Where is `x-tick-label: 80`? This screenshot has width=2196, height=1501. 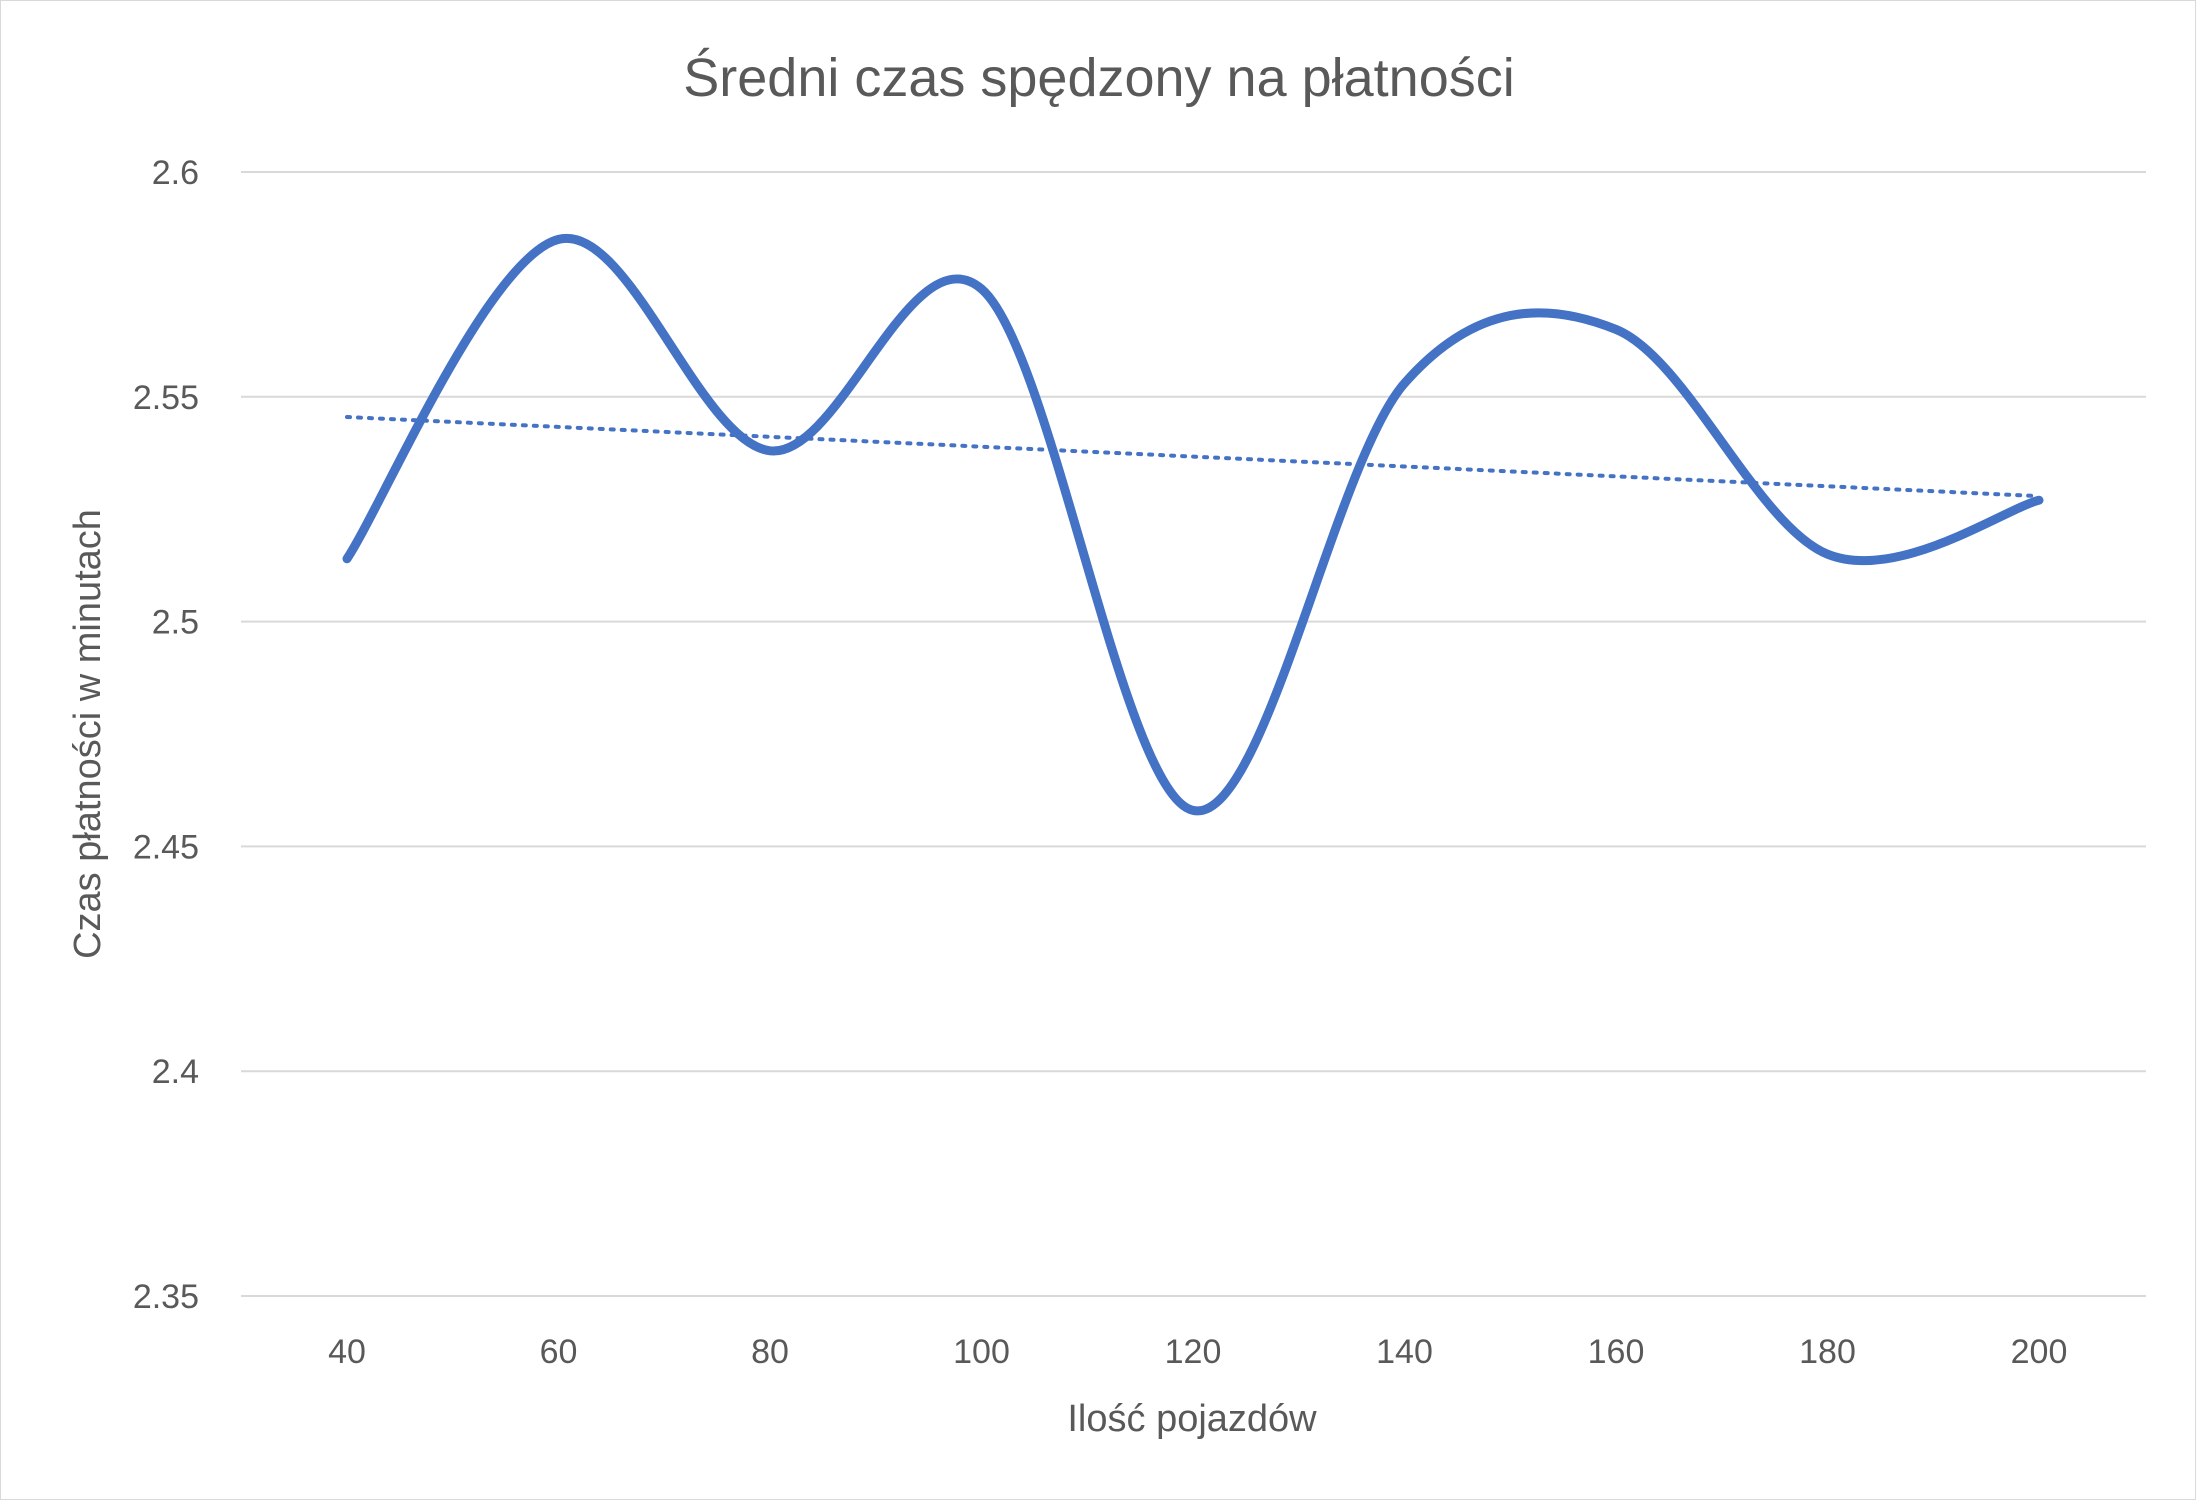 x-tick-label: 80 is located at coordinates (770, 1352).